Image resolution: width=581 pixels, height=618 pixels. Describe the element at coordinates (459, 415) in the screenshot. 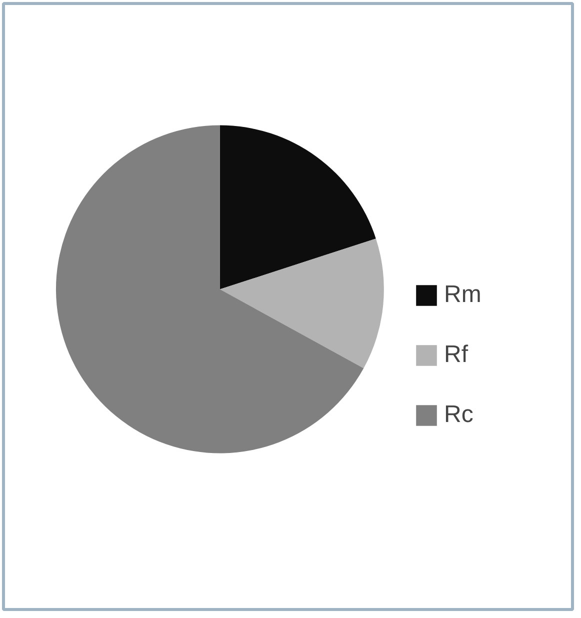

I see `legend-label: Rc` at that location.